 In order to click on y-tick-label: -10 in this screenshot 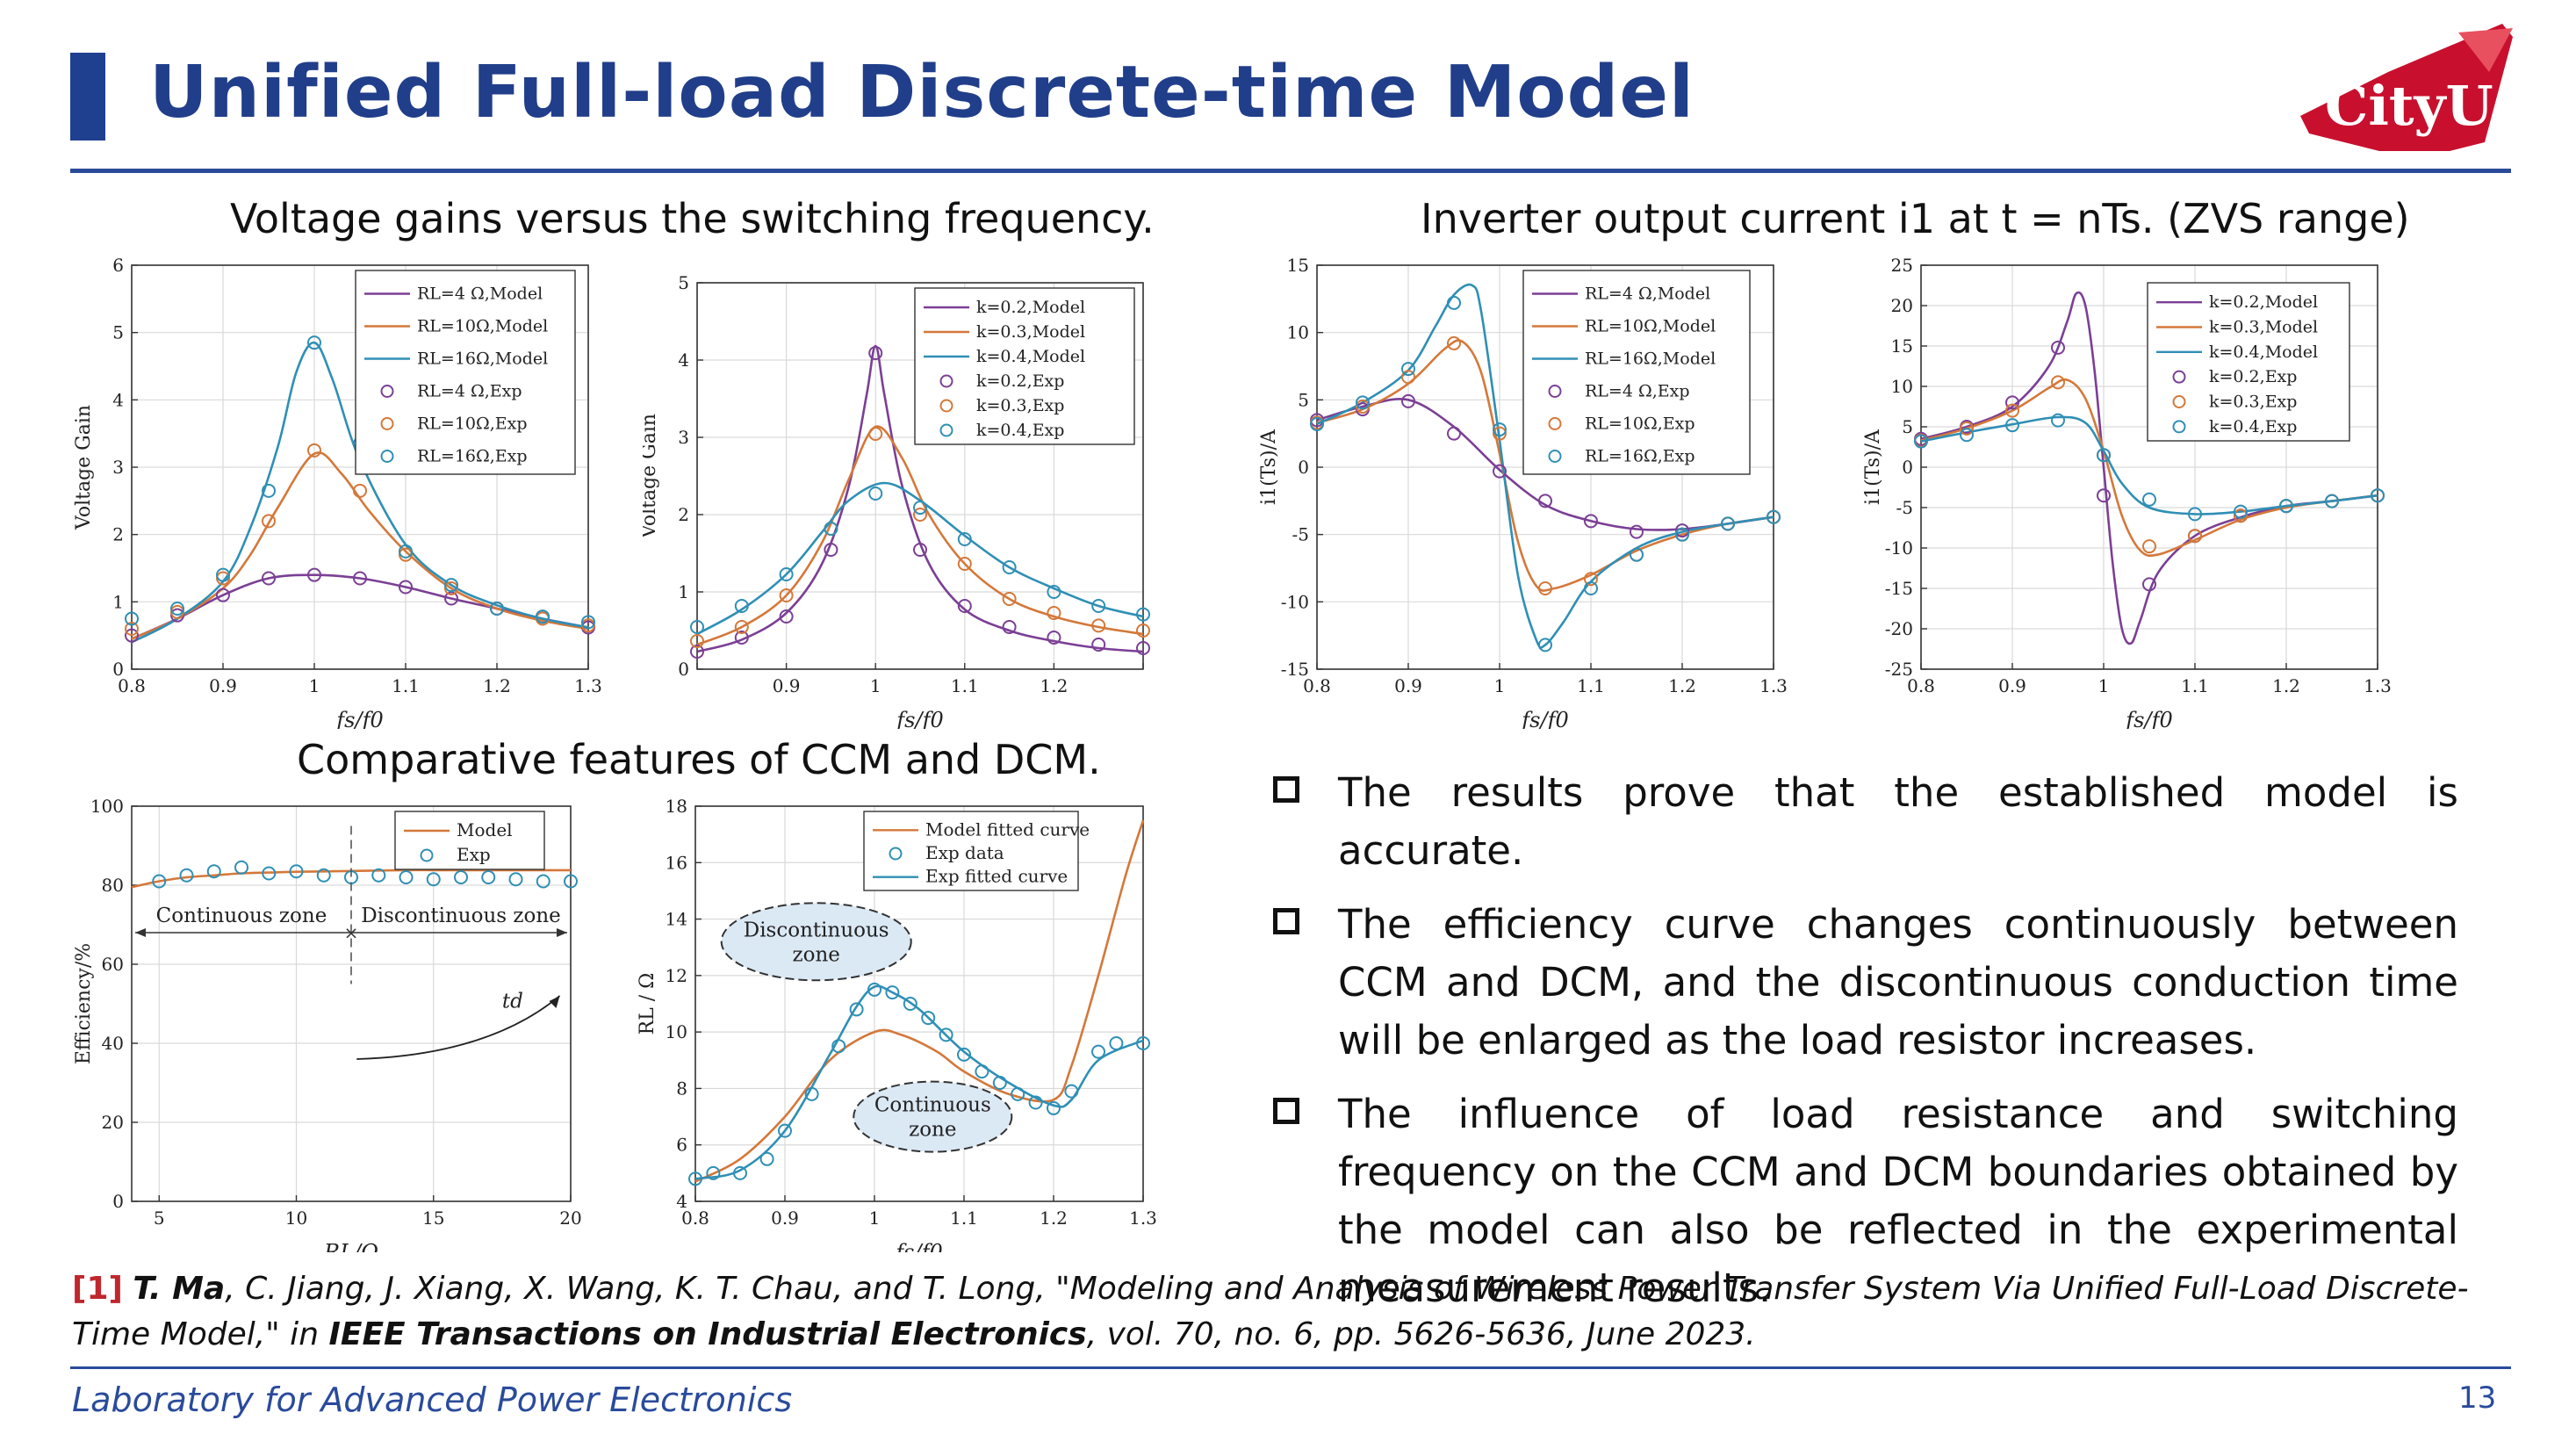, I will do `click(1899, 548)`.